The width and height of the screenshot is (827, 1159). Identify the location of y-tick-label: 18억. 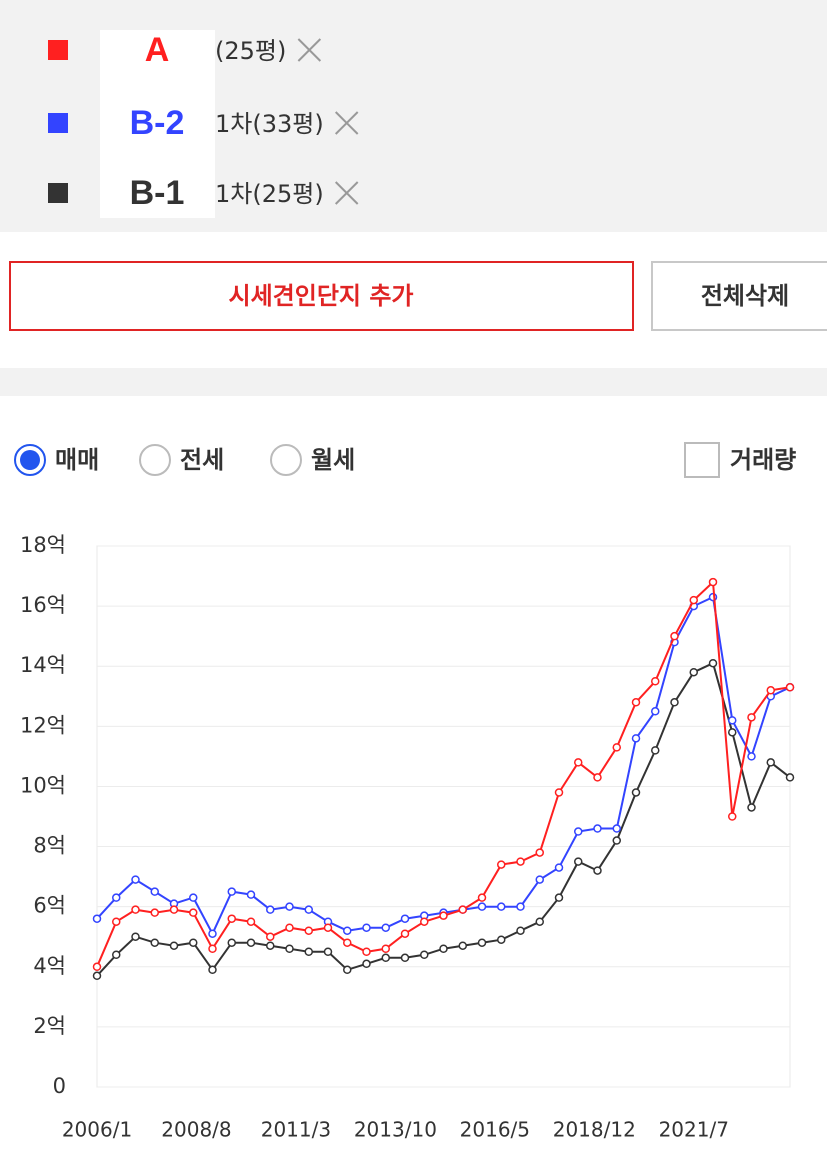
(43, 545).